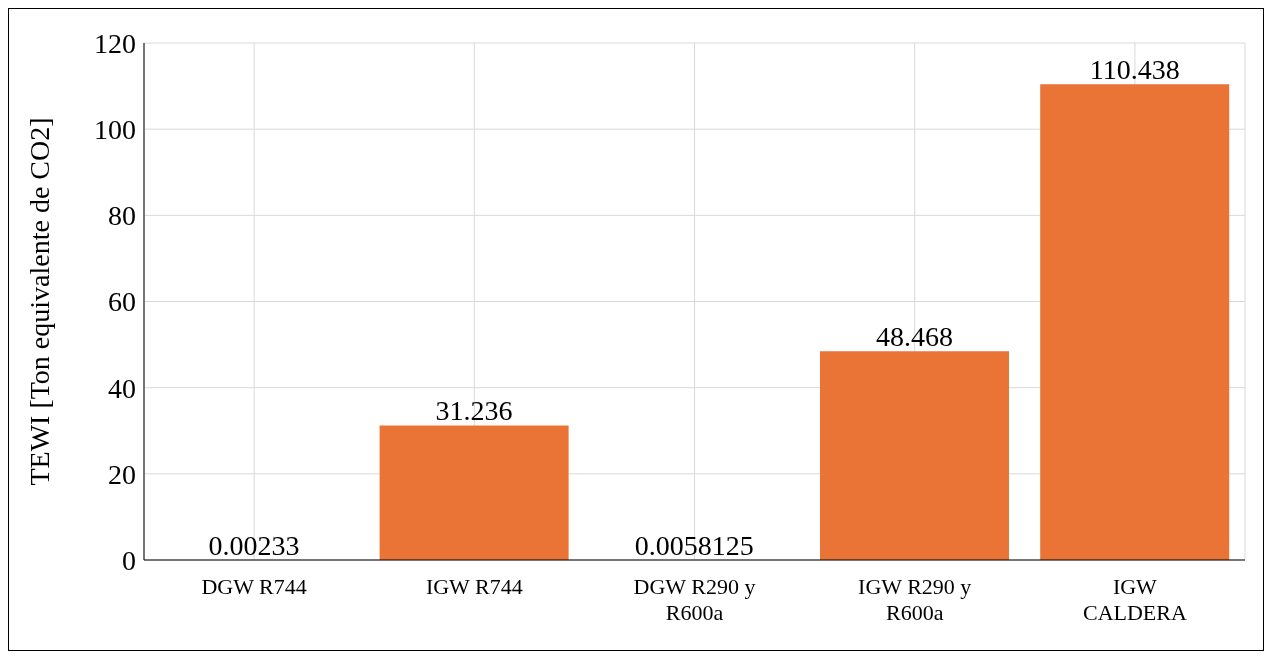 This screenshot has height=659, width=1272. Describe the element at coordinates (474, 586) in the screenshot. I see `x-tick-label: IGW R744` at that location.